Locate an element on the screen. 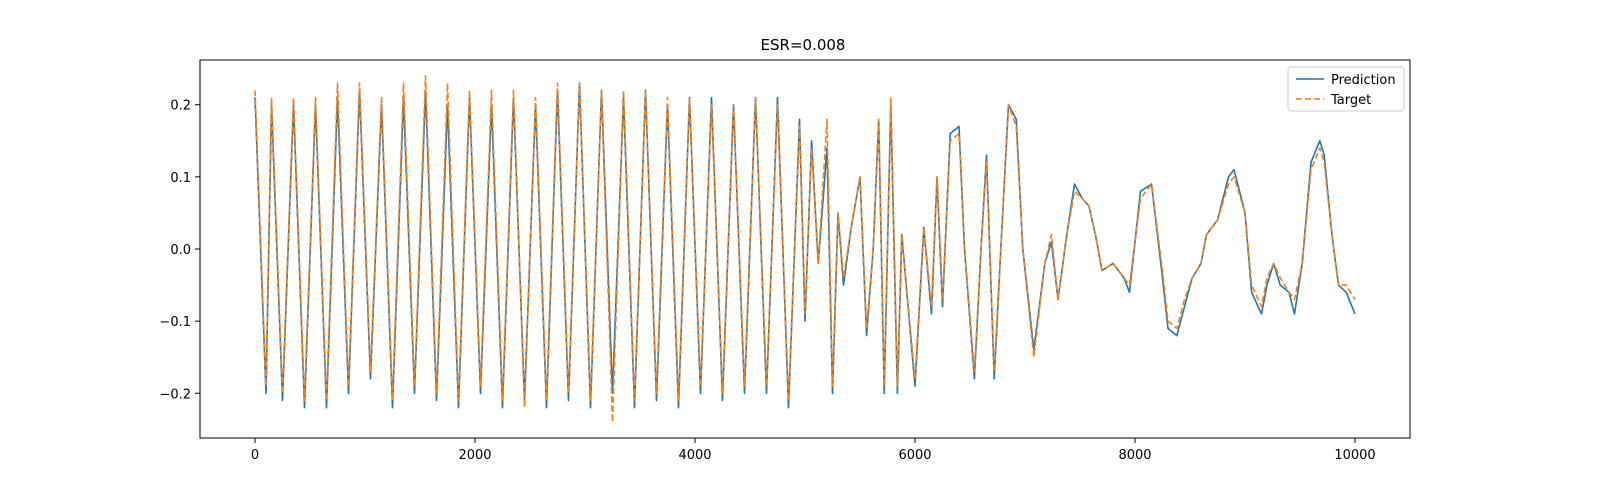 The width and height of the screenshot is (1600, 500). y-tick-label: 0.1 is located at coordinates (180, 178).